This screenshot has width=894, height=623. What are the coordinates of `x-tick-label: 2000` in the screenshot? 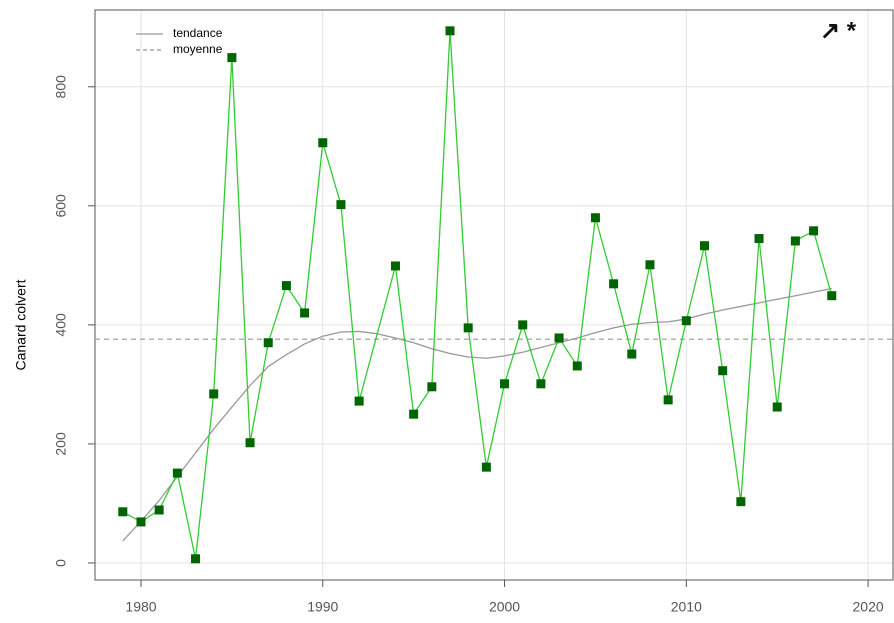 It's located at (504, 607).